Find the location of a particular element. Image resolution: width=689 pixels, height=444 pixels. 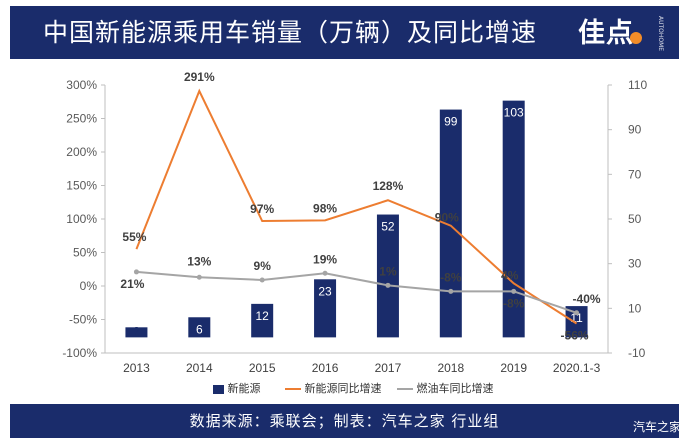

chart-footer: 数据来源：乘联会；制表：汽车之家 行业组 is located at coordinates (344, 421).